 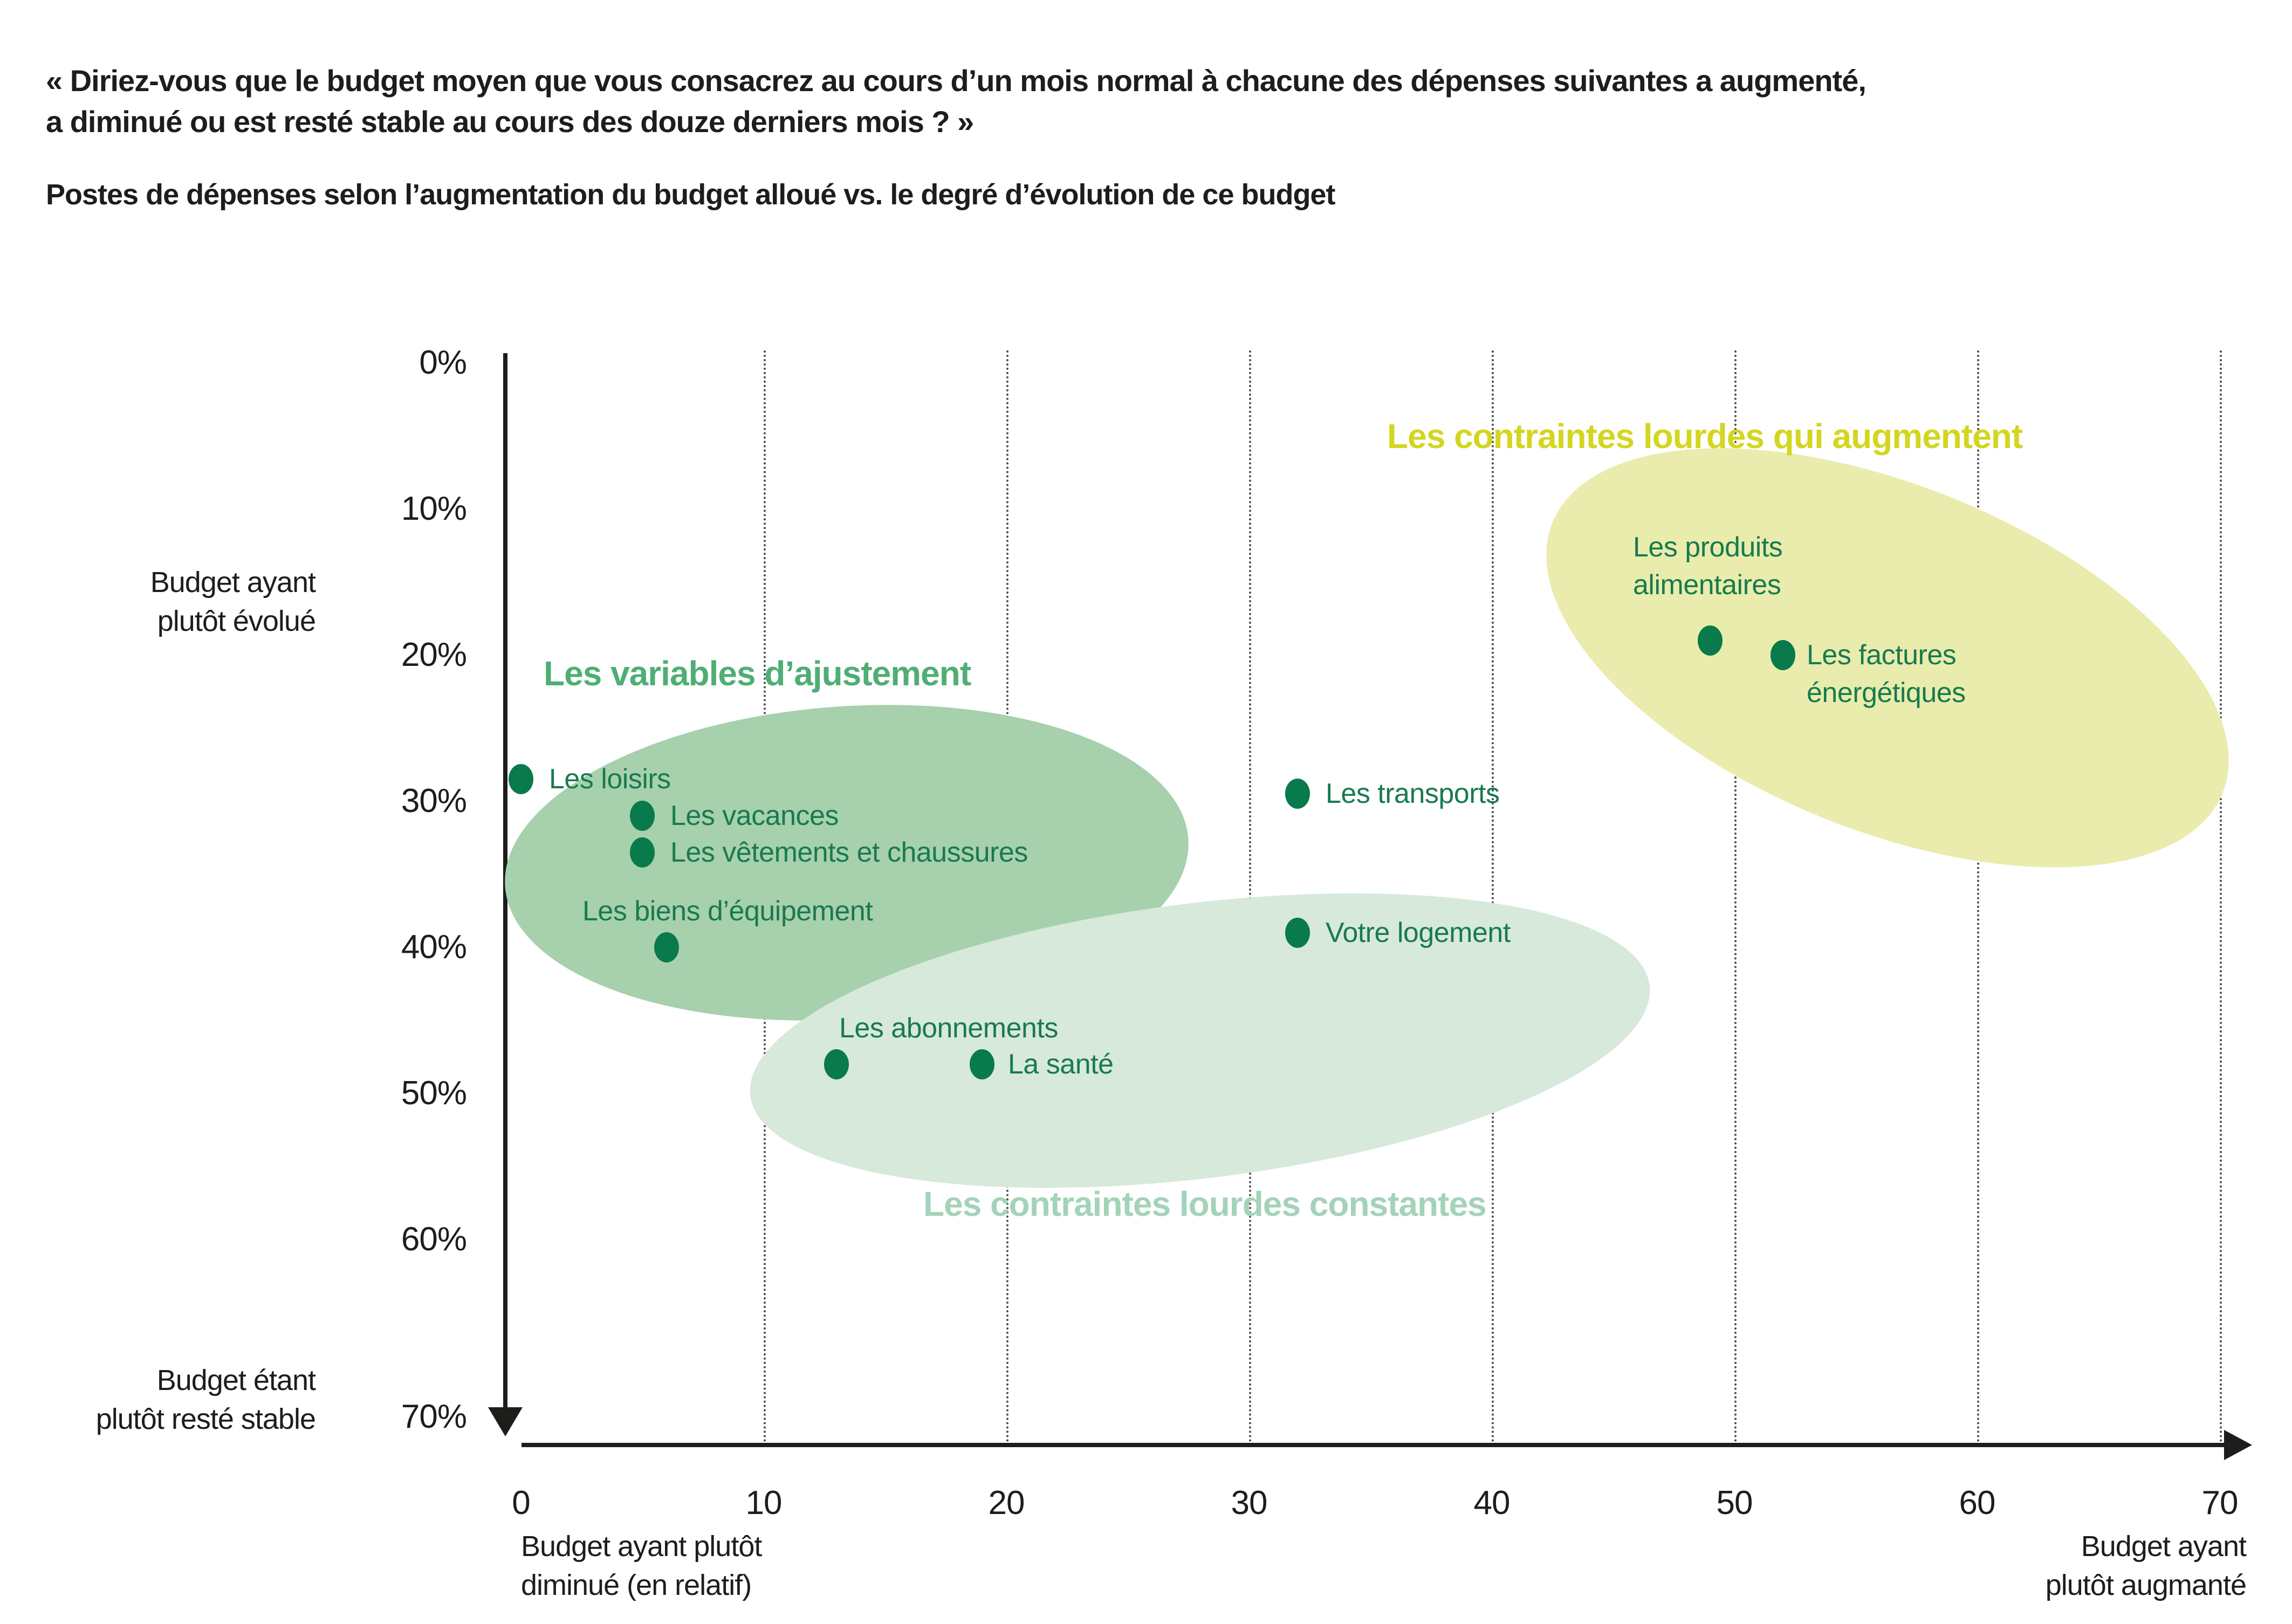 I want to click on x-tick-50: 50, so click(x=1734, y=1503).